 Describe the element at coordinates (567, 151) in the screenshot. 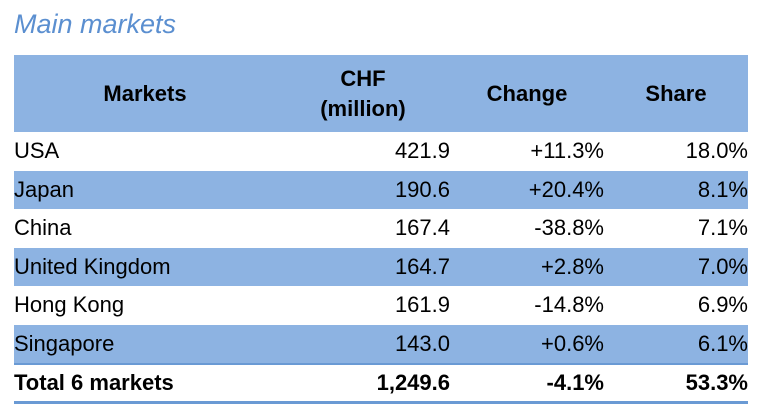

I see `cell-change: +11.3%` at that location.